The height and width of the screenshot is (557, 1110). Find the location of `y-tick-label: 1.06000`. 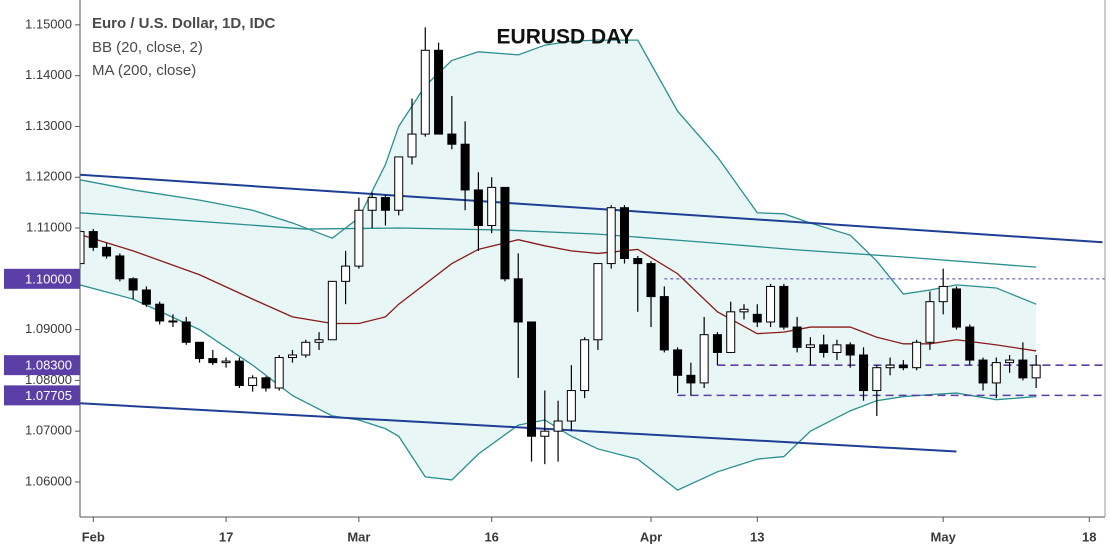

y-tick-label: 1.06000 is located at coordinates (48, 480).